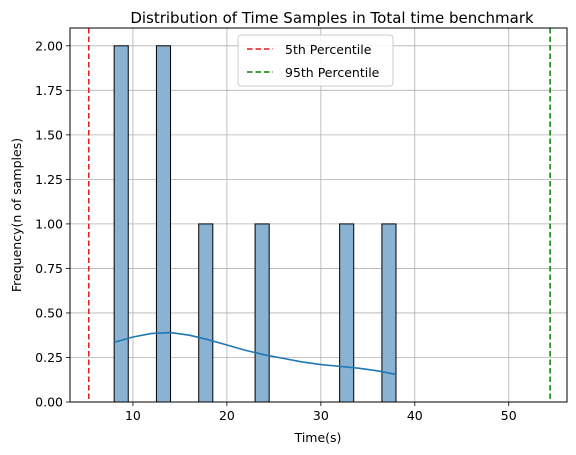 This screenshot has height=455, width=576. Describe the element at coordinates (49, 90) in the screenshot. I see `y-tick-label: 1.75` at that location.